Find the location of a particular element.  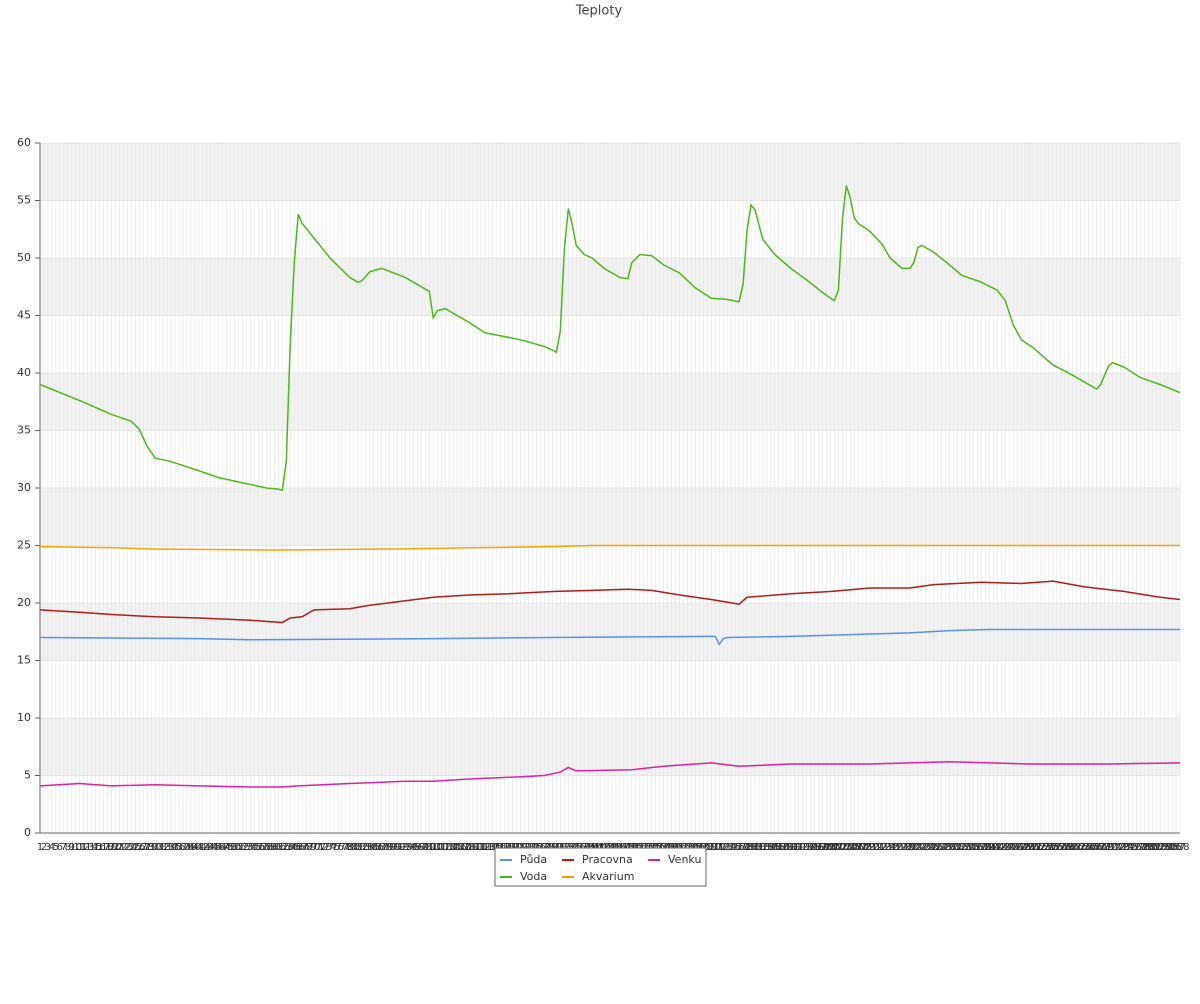

x-tick-label: 260 is located at coordinates (1068, 847).